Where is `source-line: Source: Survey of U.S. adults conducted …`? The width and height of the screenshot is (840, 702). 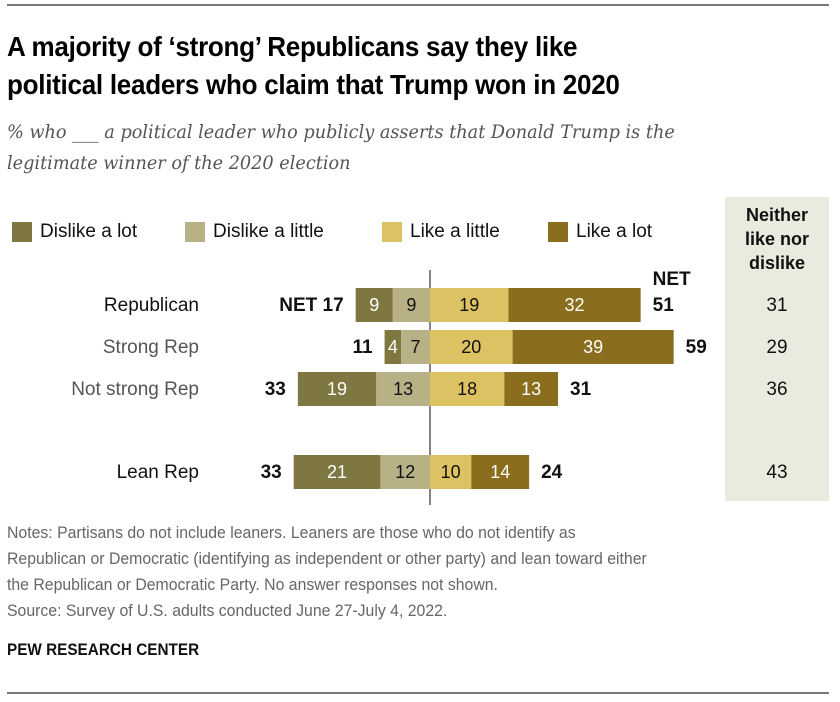
source-line: Source: Survey of U.S. adults conducted … is located at coordinates (227, 610).